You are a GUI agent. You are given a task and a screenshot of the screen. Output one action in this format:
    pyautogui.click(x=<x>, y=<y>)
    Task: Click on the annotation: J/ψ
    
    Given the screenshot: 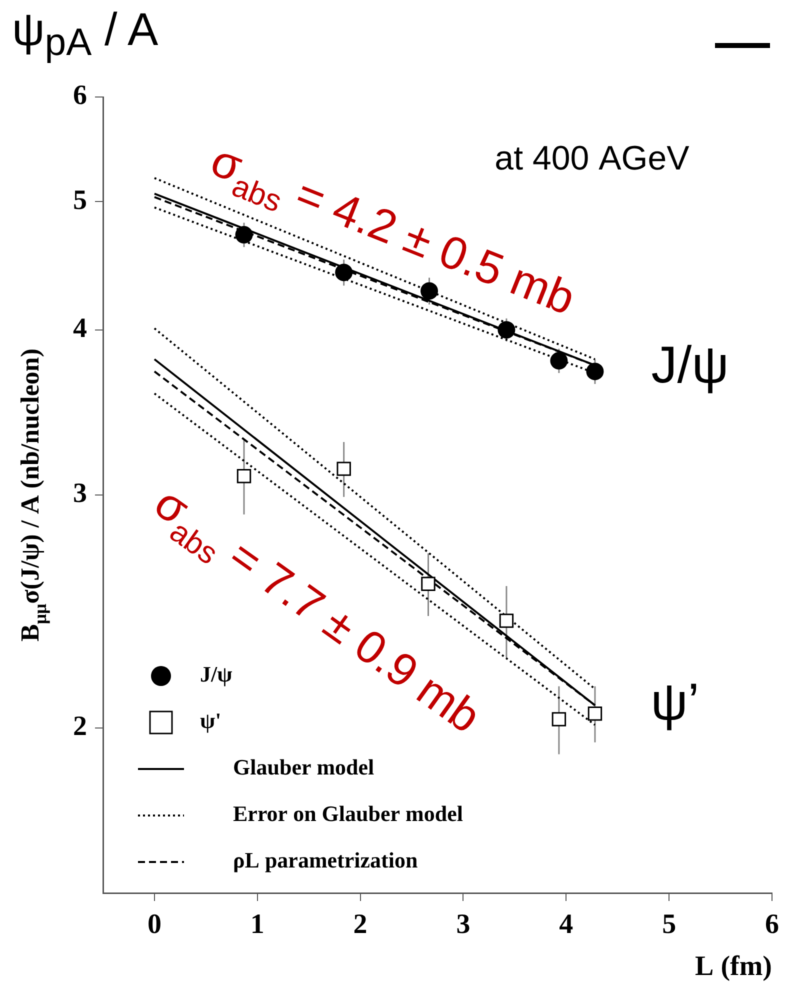 What is the action you would take?
    pyautogui.click(x=690, y=365)
    